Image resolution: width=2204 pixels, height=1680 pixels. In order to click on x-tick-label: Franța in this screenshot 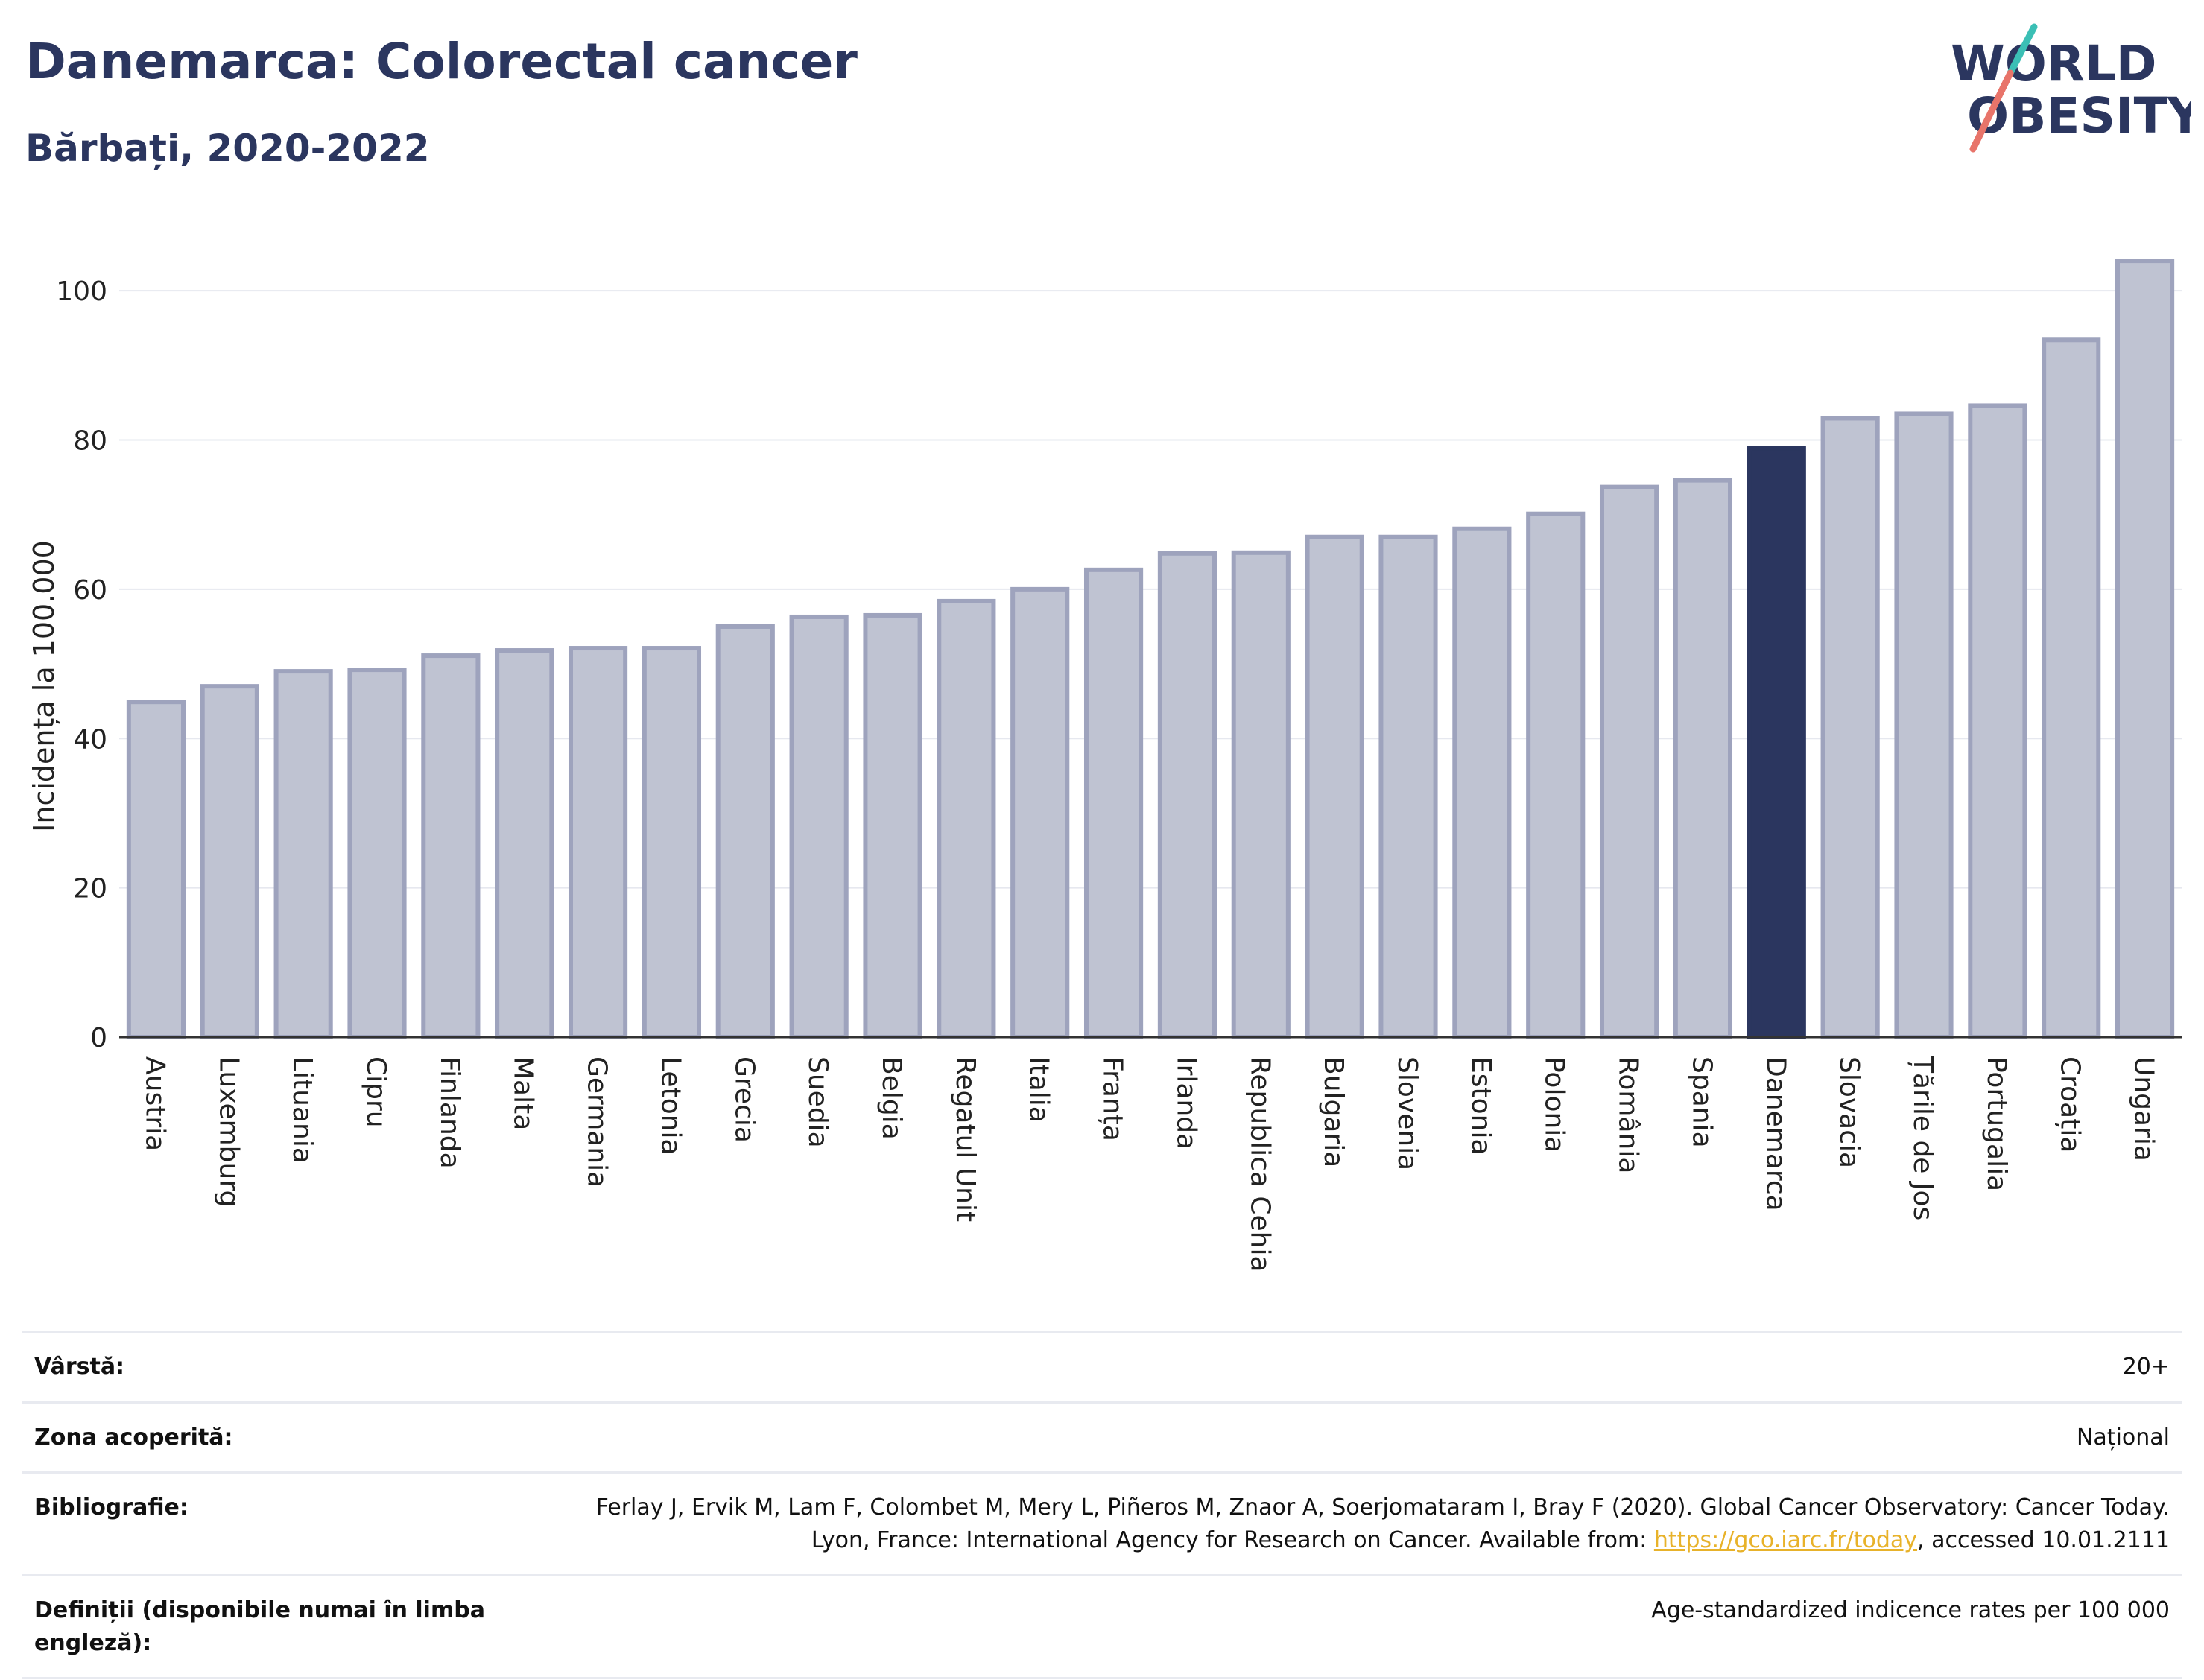, I will do `click(1113, 1098)`.